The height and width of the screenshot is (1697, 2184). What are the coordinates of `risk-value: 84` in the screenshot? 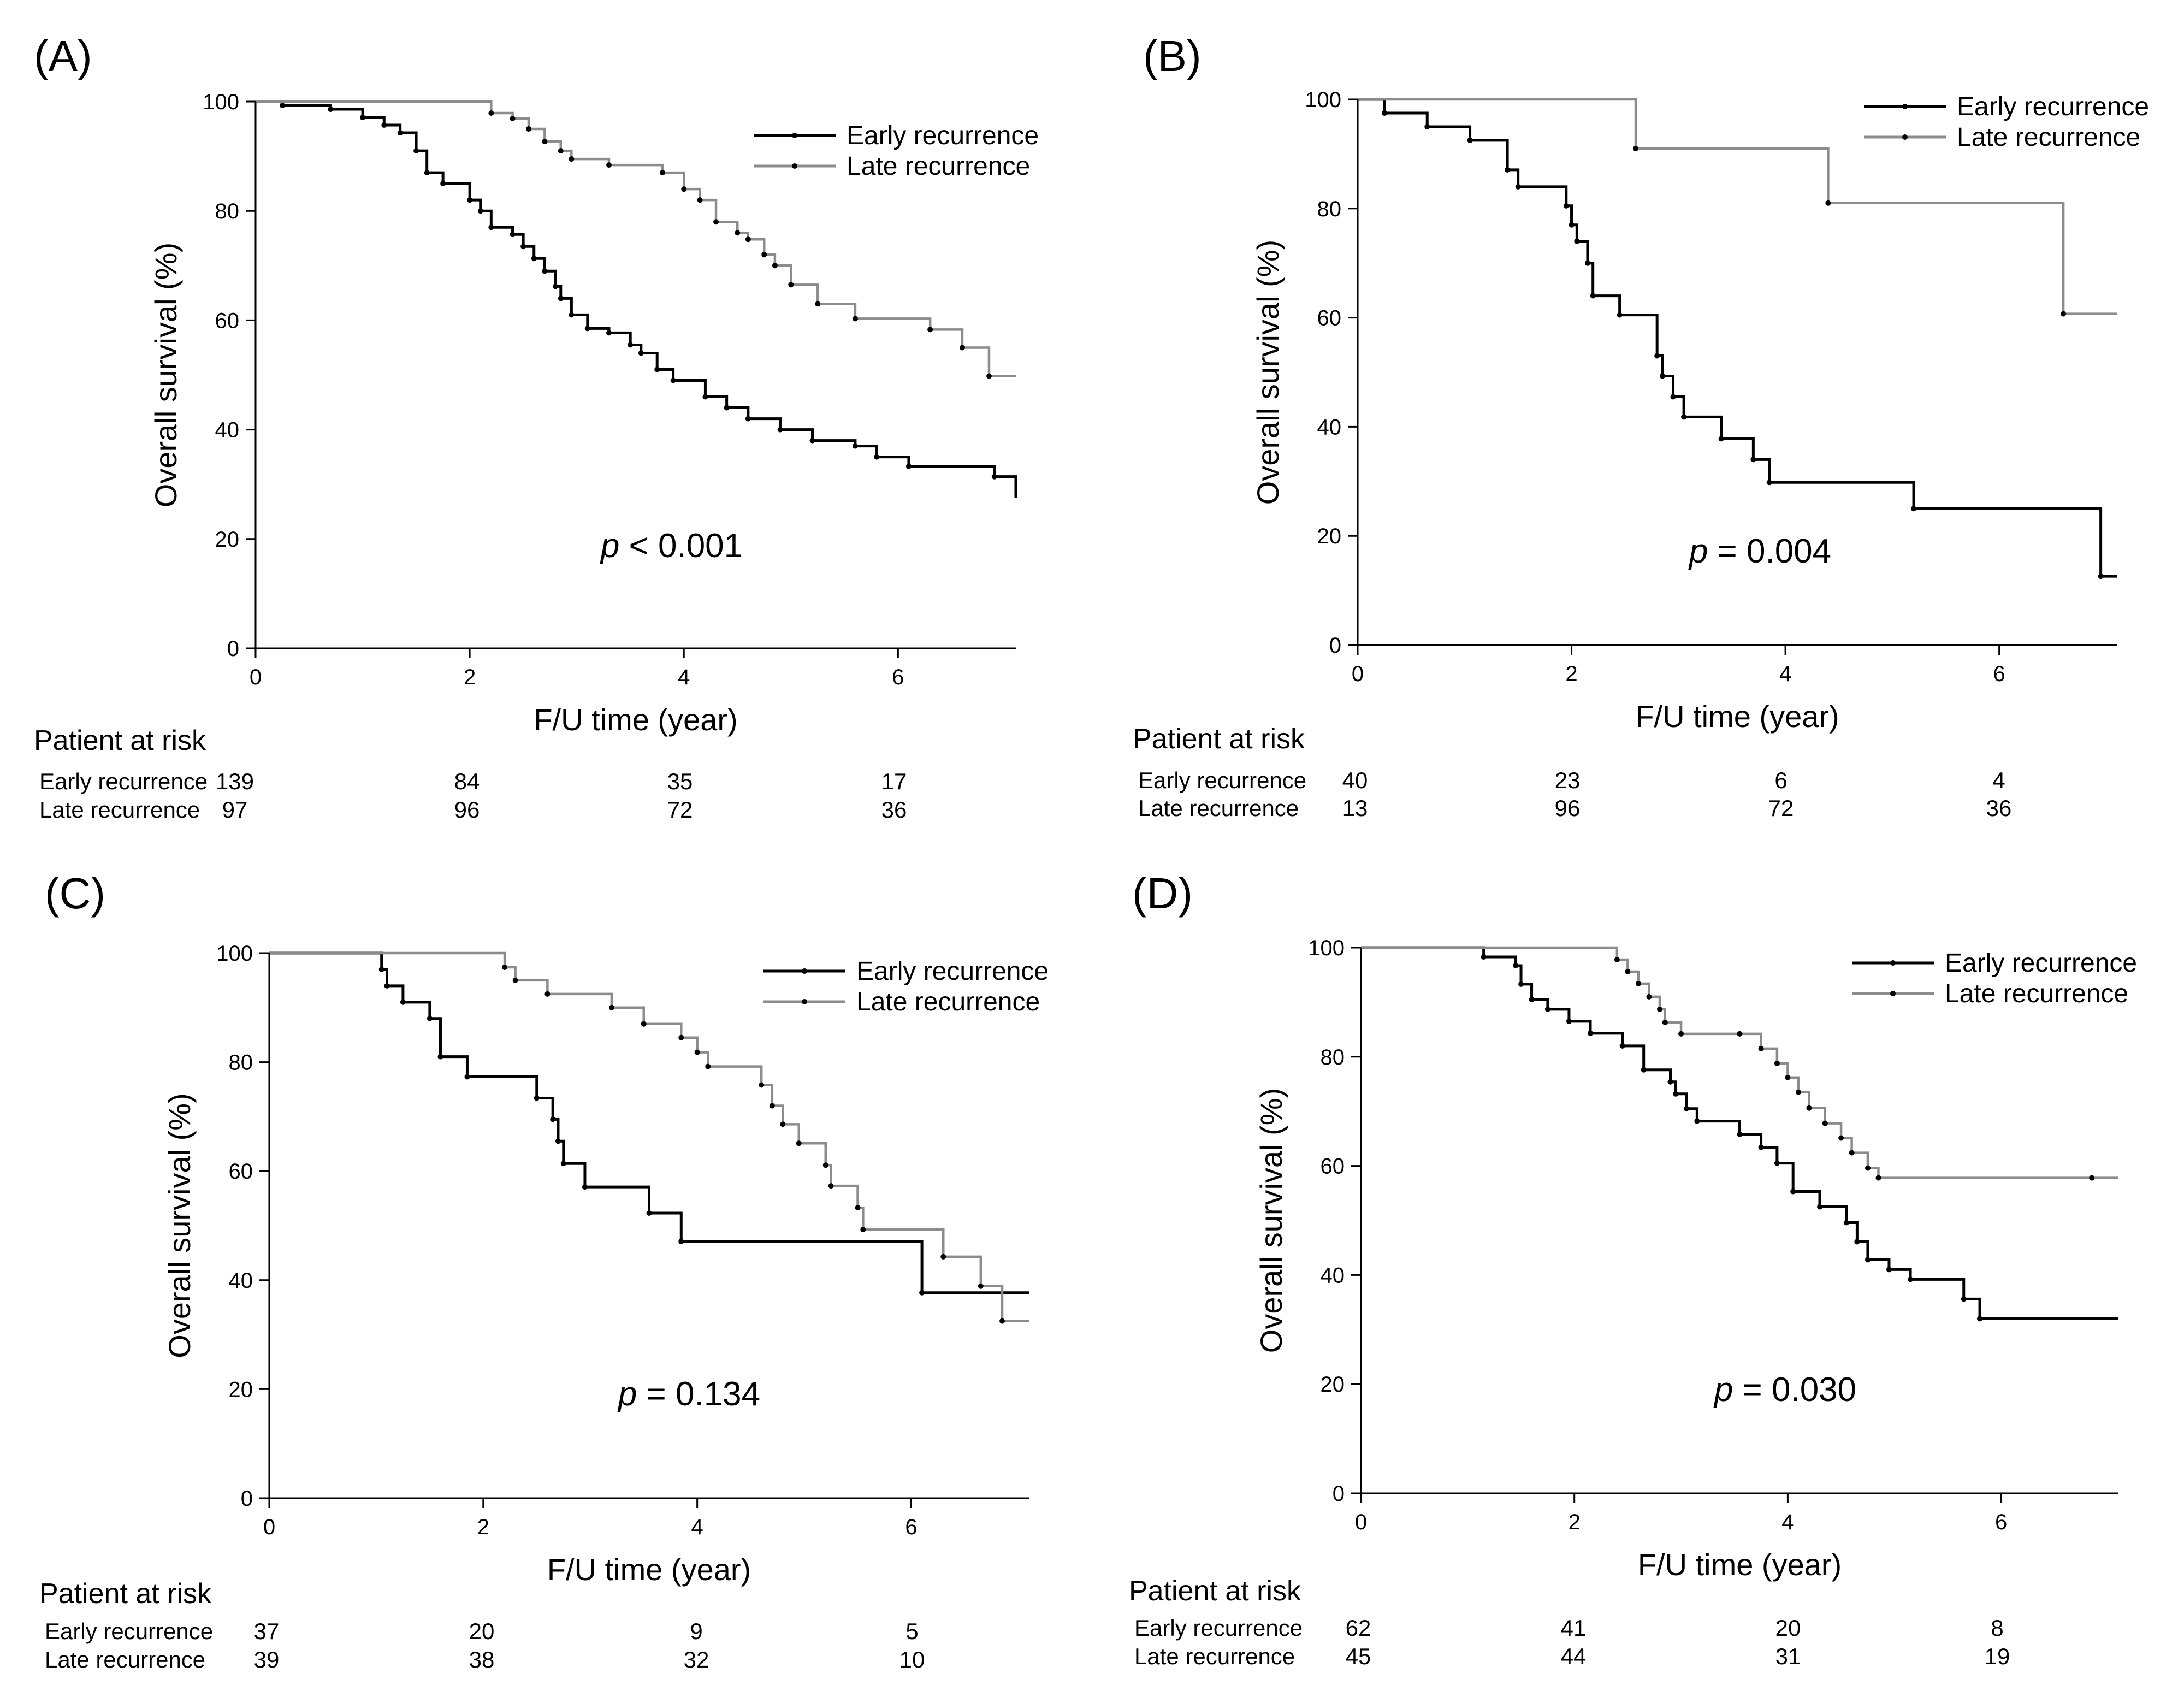 It's located at (467, 781).